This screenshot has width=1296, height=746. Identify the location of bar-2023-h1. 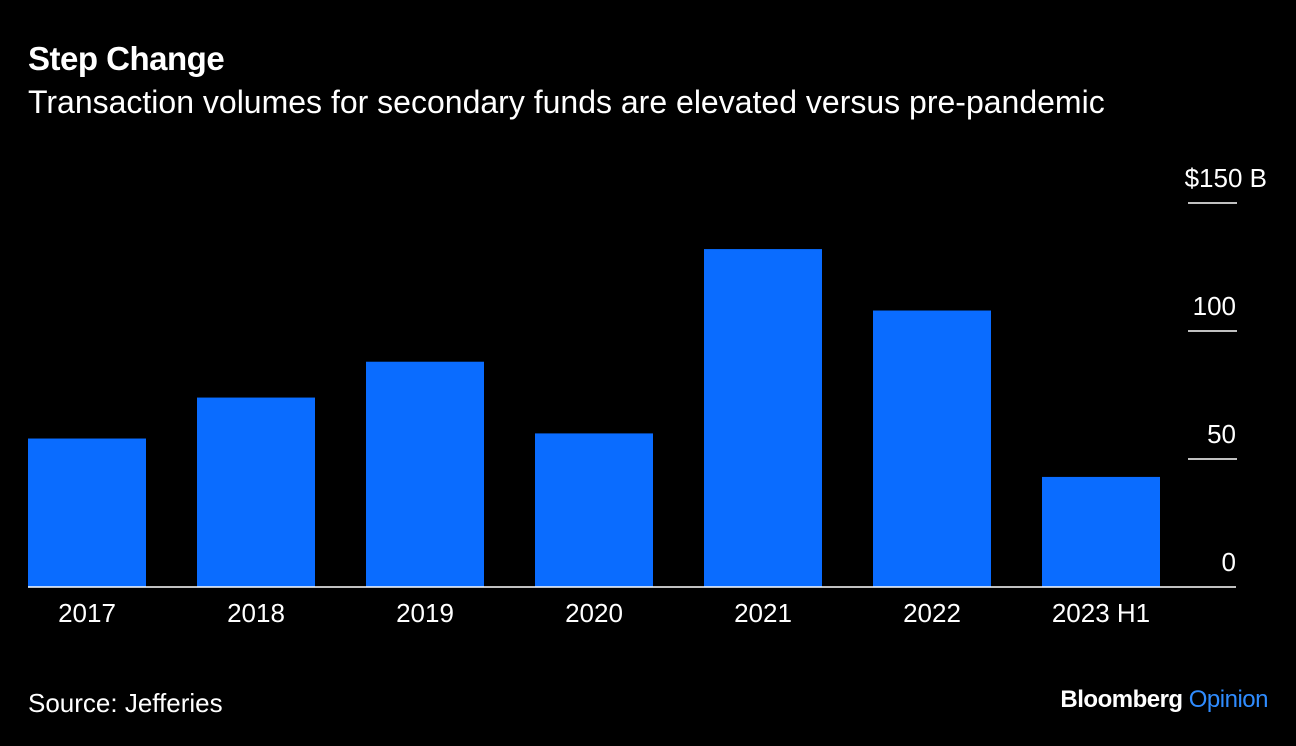
(1101, 531).